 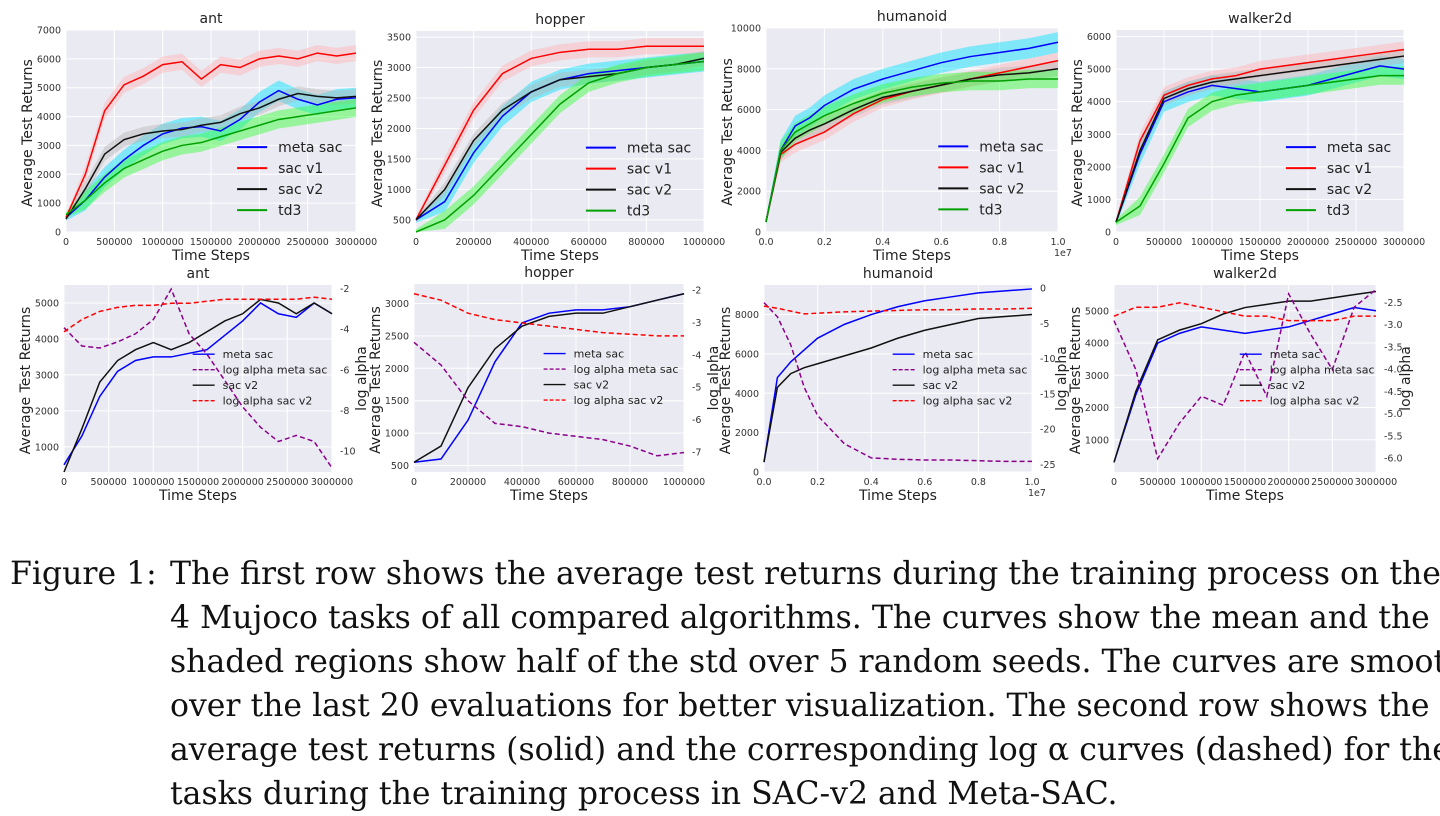 I want to click on series-line-sac-v1, so click(x=1260, y=135).